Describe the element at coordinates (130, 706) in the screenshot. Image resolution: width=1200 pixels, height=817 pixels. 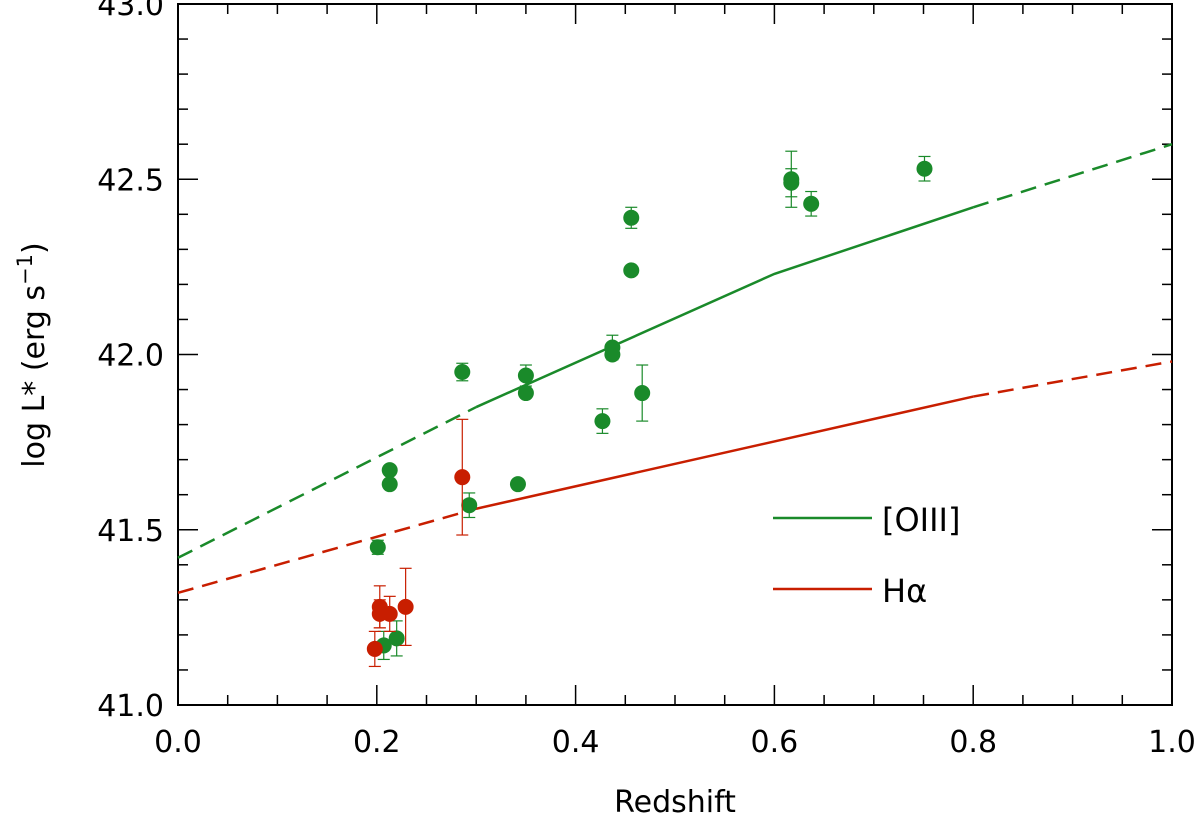
I see `y-tick-label: 41.0` at that location.